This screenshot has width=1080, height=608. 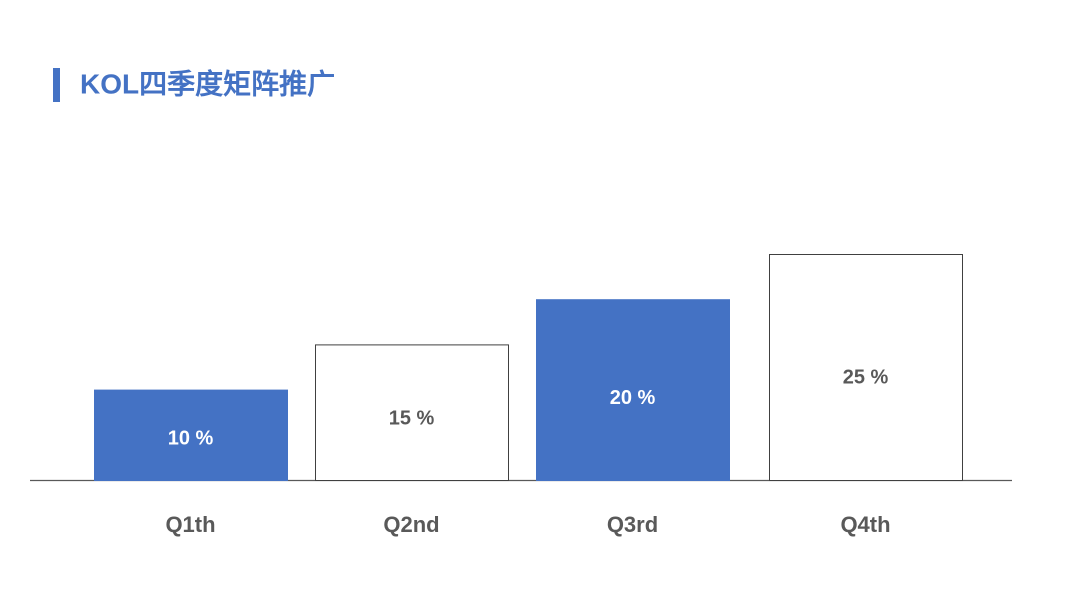 I want to click on x-tick-label: Q4th, so click(x=865, y=524).